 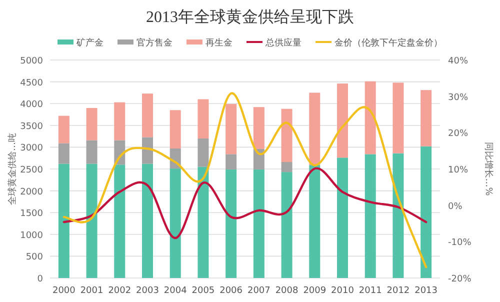 What do you see at coordinates (90, 43) in the screenshot?
I see `legend-label: 矿产金` at bounding box center [90, 43].